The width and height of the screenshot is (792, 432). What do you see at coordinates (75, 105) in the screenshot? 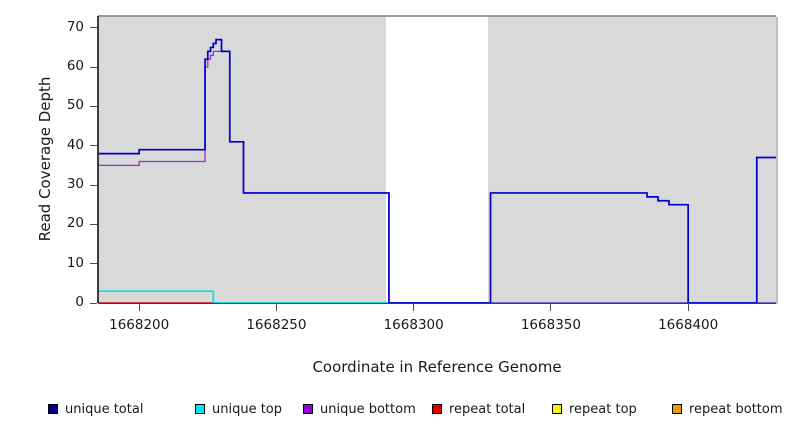
I see `y-tick-label: 50` at bounding box center [75, 105].